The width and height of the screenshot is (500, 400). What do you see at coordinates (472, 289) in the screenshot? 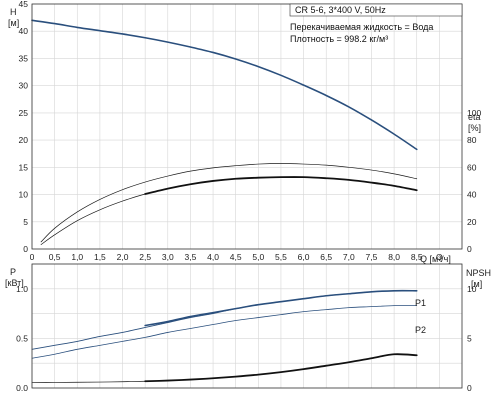
I see `y2-tick-label: 10` at bounding box center [472, 289].